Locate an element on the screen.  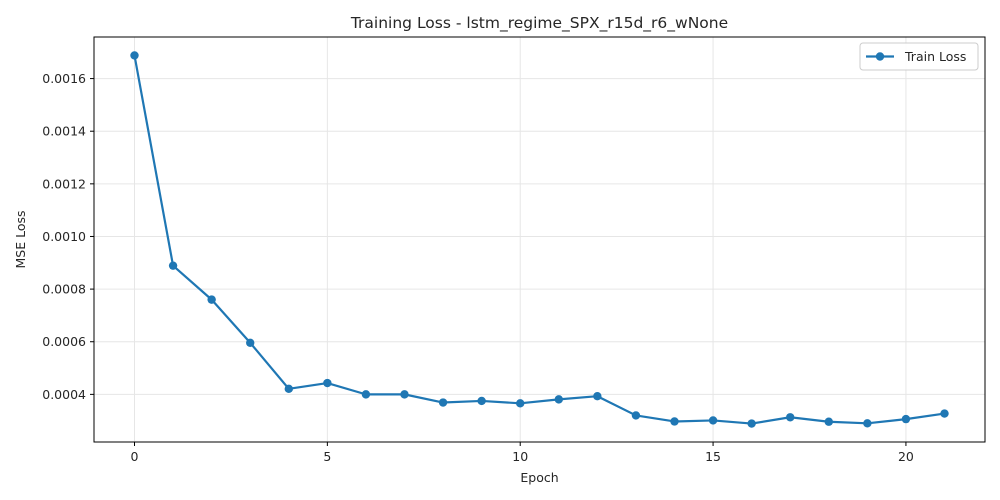
x-tick-label: 15 is located at coordinates (713, 456).